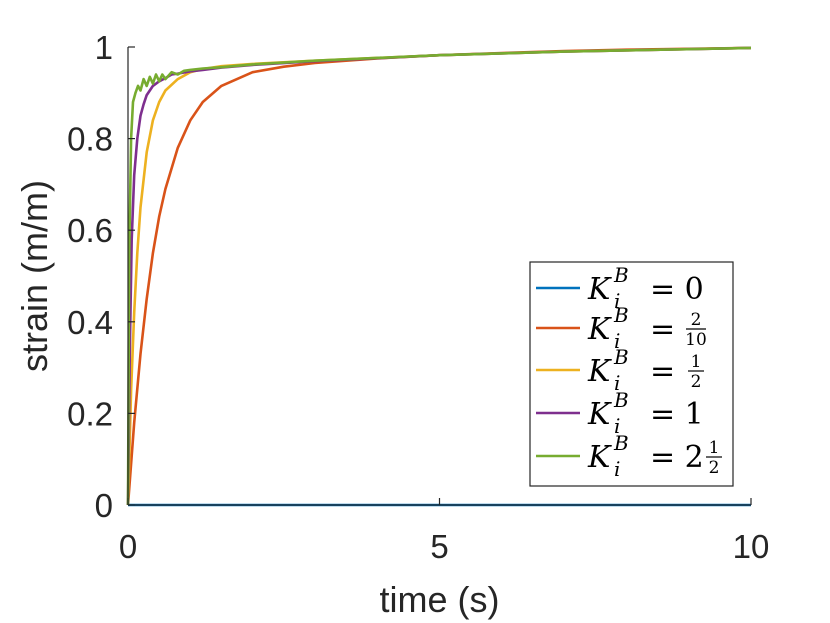 The width and height of the screenshot is (830, 623). What do you see at coordinates (90, 322) in the screenshot?
I see `y-tick-label: 0.4` at bounding box center [90, 322].